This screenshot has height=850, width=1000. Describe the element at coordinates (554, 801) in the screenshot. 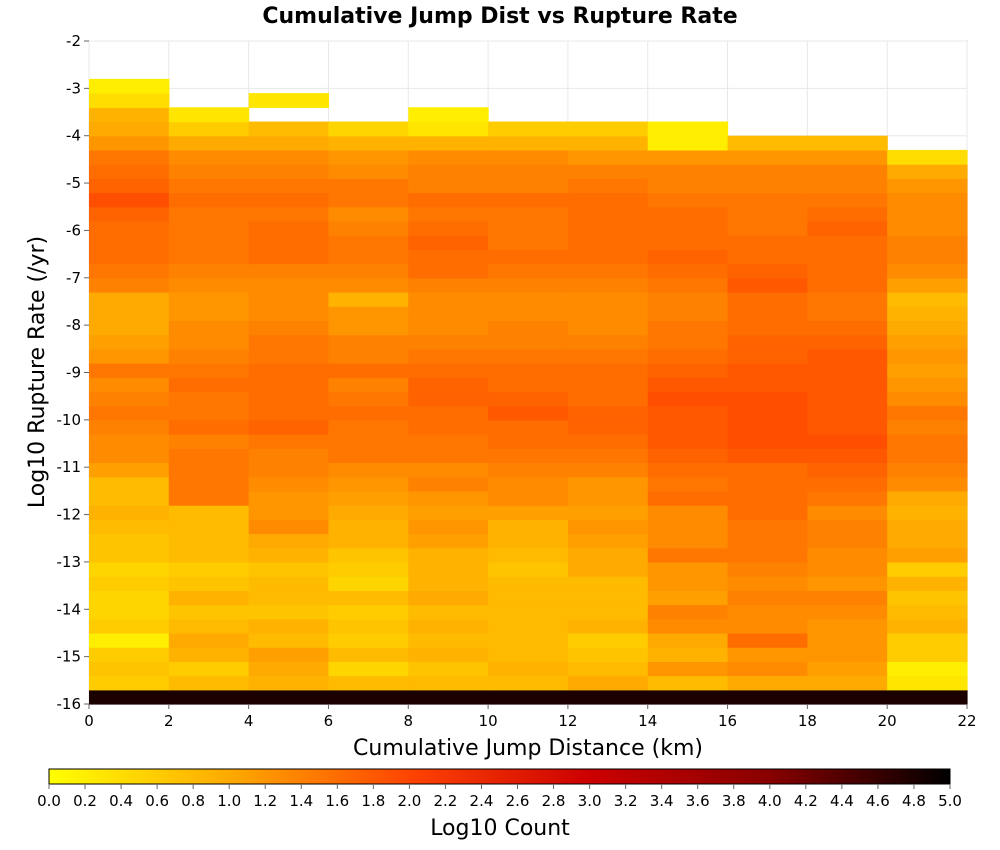

I see `colorbar-tick-label: 2.8` at that location.